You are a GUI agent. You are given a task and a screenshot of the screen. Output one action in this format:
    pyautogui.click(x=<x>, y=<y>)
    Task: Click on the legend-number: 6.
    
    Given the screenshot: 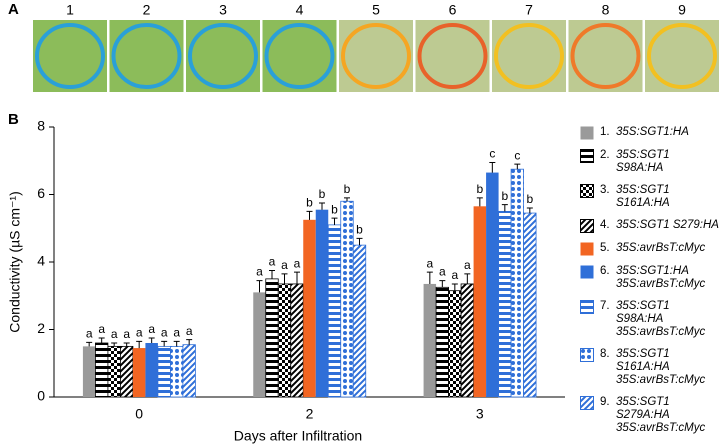 What is the action you would take?
    pyautogui.click(x=605, y=271)
    